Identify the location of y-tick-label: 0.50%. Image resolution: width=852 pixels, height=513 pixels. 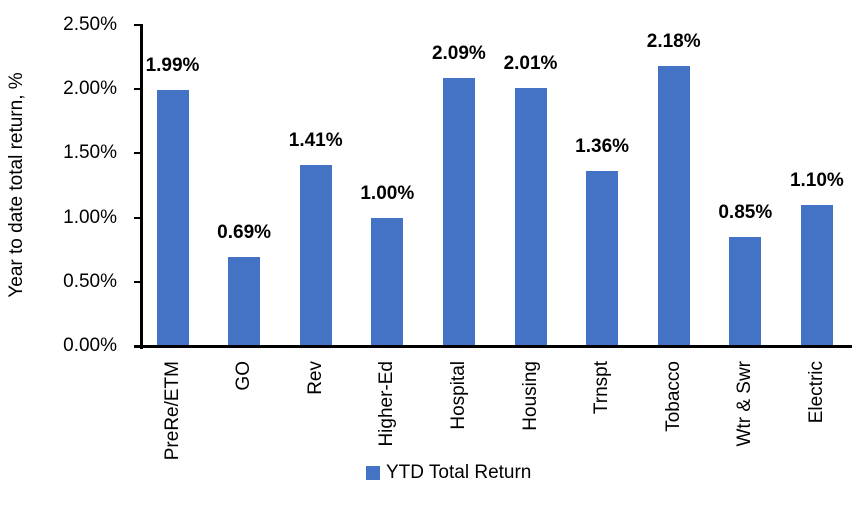
(90, 281).